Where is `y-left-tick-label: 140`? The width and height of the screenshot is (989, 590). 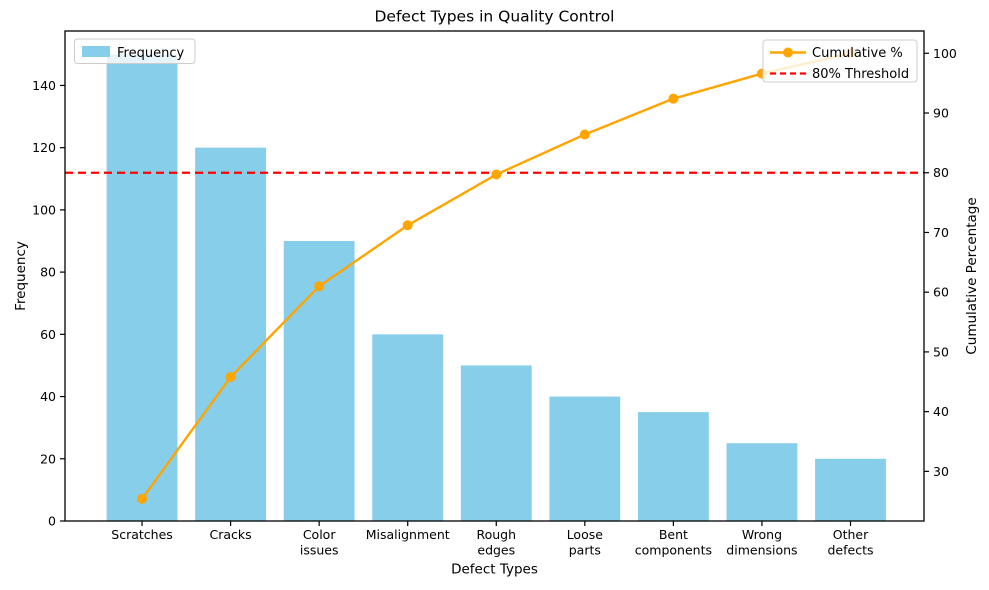
y-left-tick-label: 140 is located at coordinates (44, 85).